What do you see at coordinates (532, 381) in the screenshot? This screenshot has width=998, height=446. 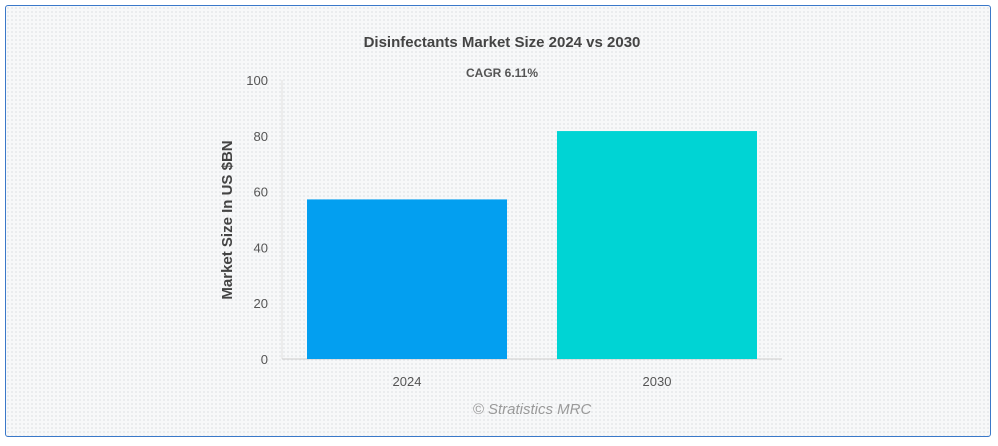 I see `x-ticks: 2024 2030` at bounding box center [532, 381].